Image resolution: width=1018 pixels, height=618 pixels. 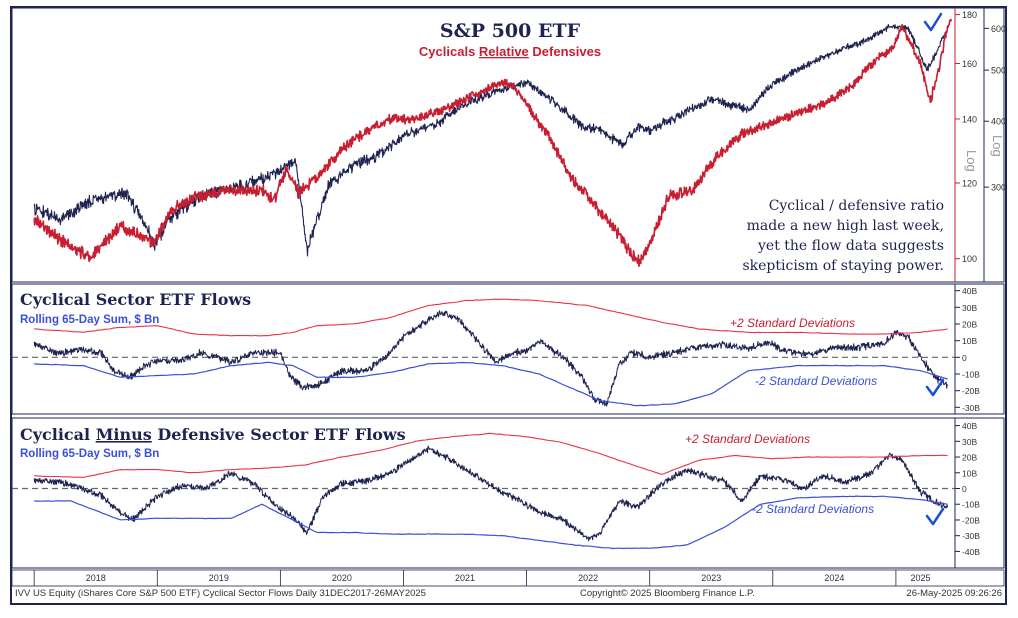 I want to click on tick-label-left-1: 120, so click(x=969, y=183).